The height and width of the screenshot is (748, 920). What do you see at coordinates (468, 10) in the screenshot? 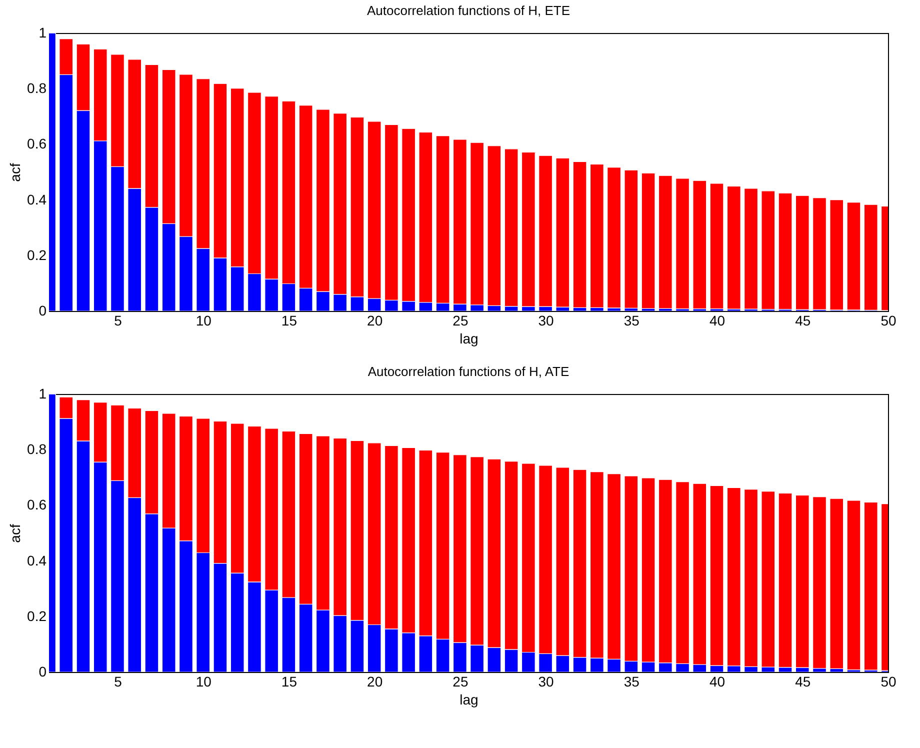
I see `chart-title: Autocorrelation functions of H, ETE` at bounding box center [468, 10].